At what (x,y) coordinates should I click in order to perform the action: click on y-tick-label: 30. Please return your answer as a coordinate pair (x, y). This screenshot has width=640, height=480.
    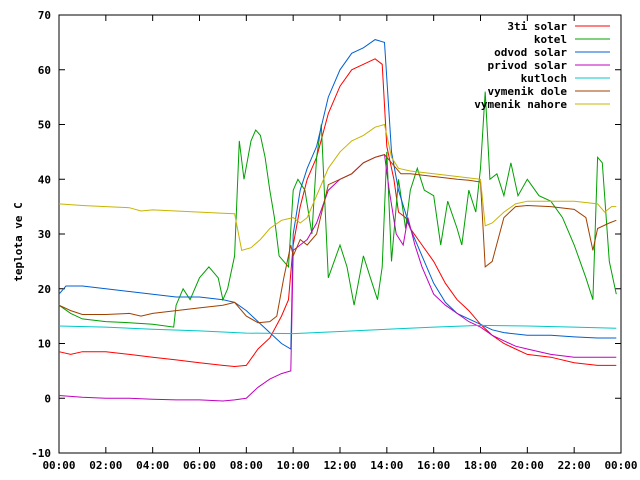
    Looking at the image, I should click on (44, 234).